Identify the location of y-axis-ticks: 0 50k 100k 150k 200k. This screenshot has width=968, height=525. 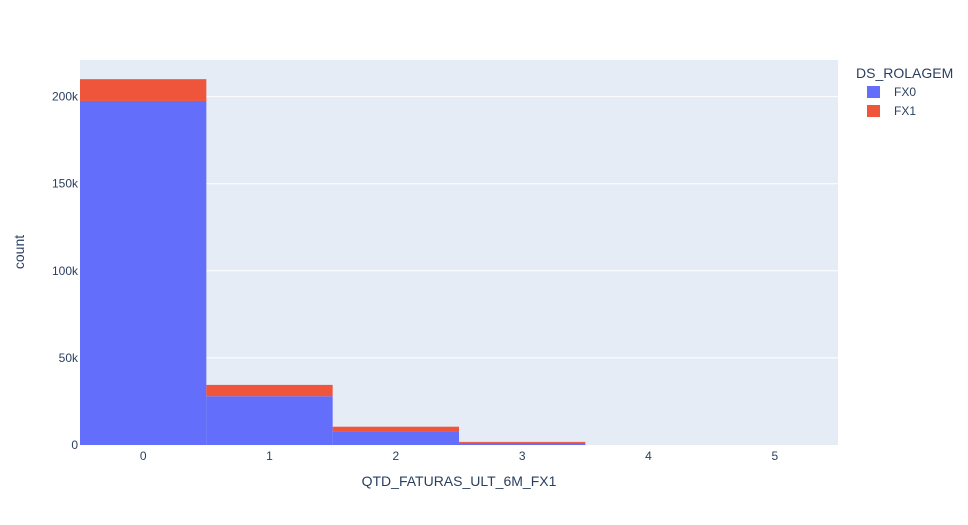
(65, 271).